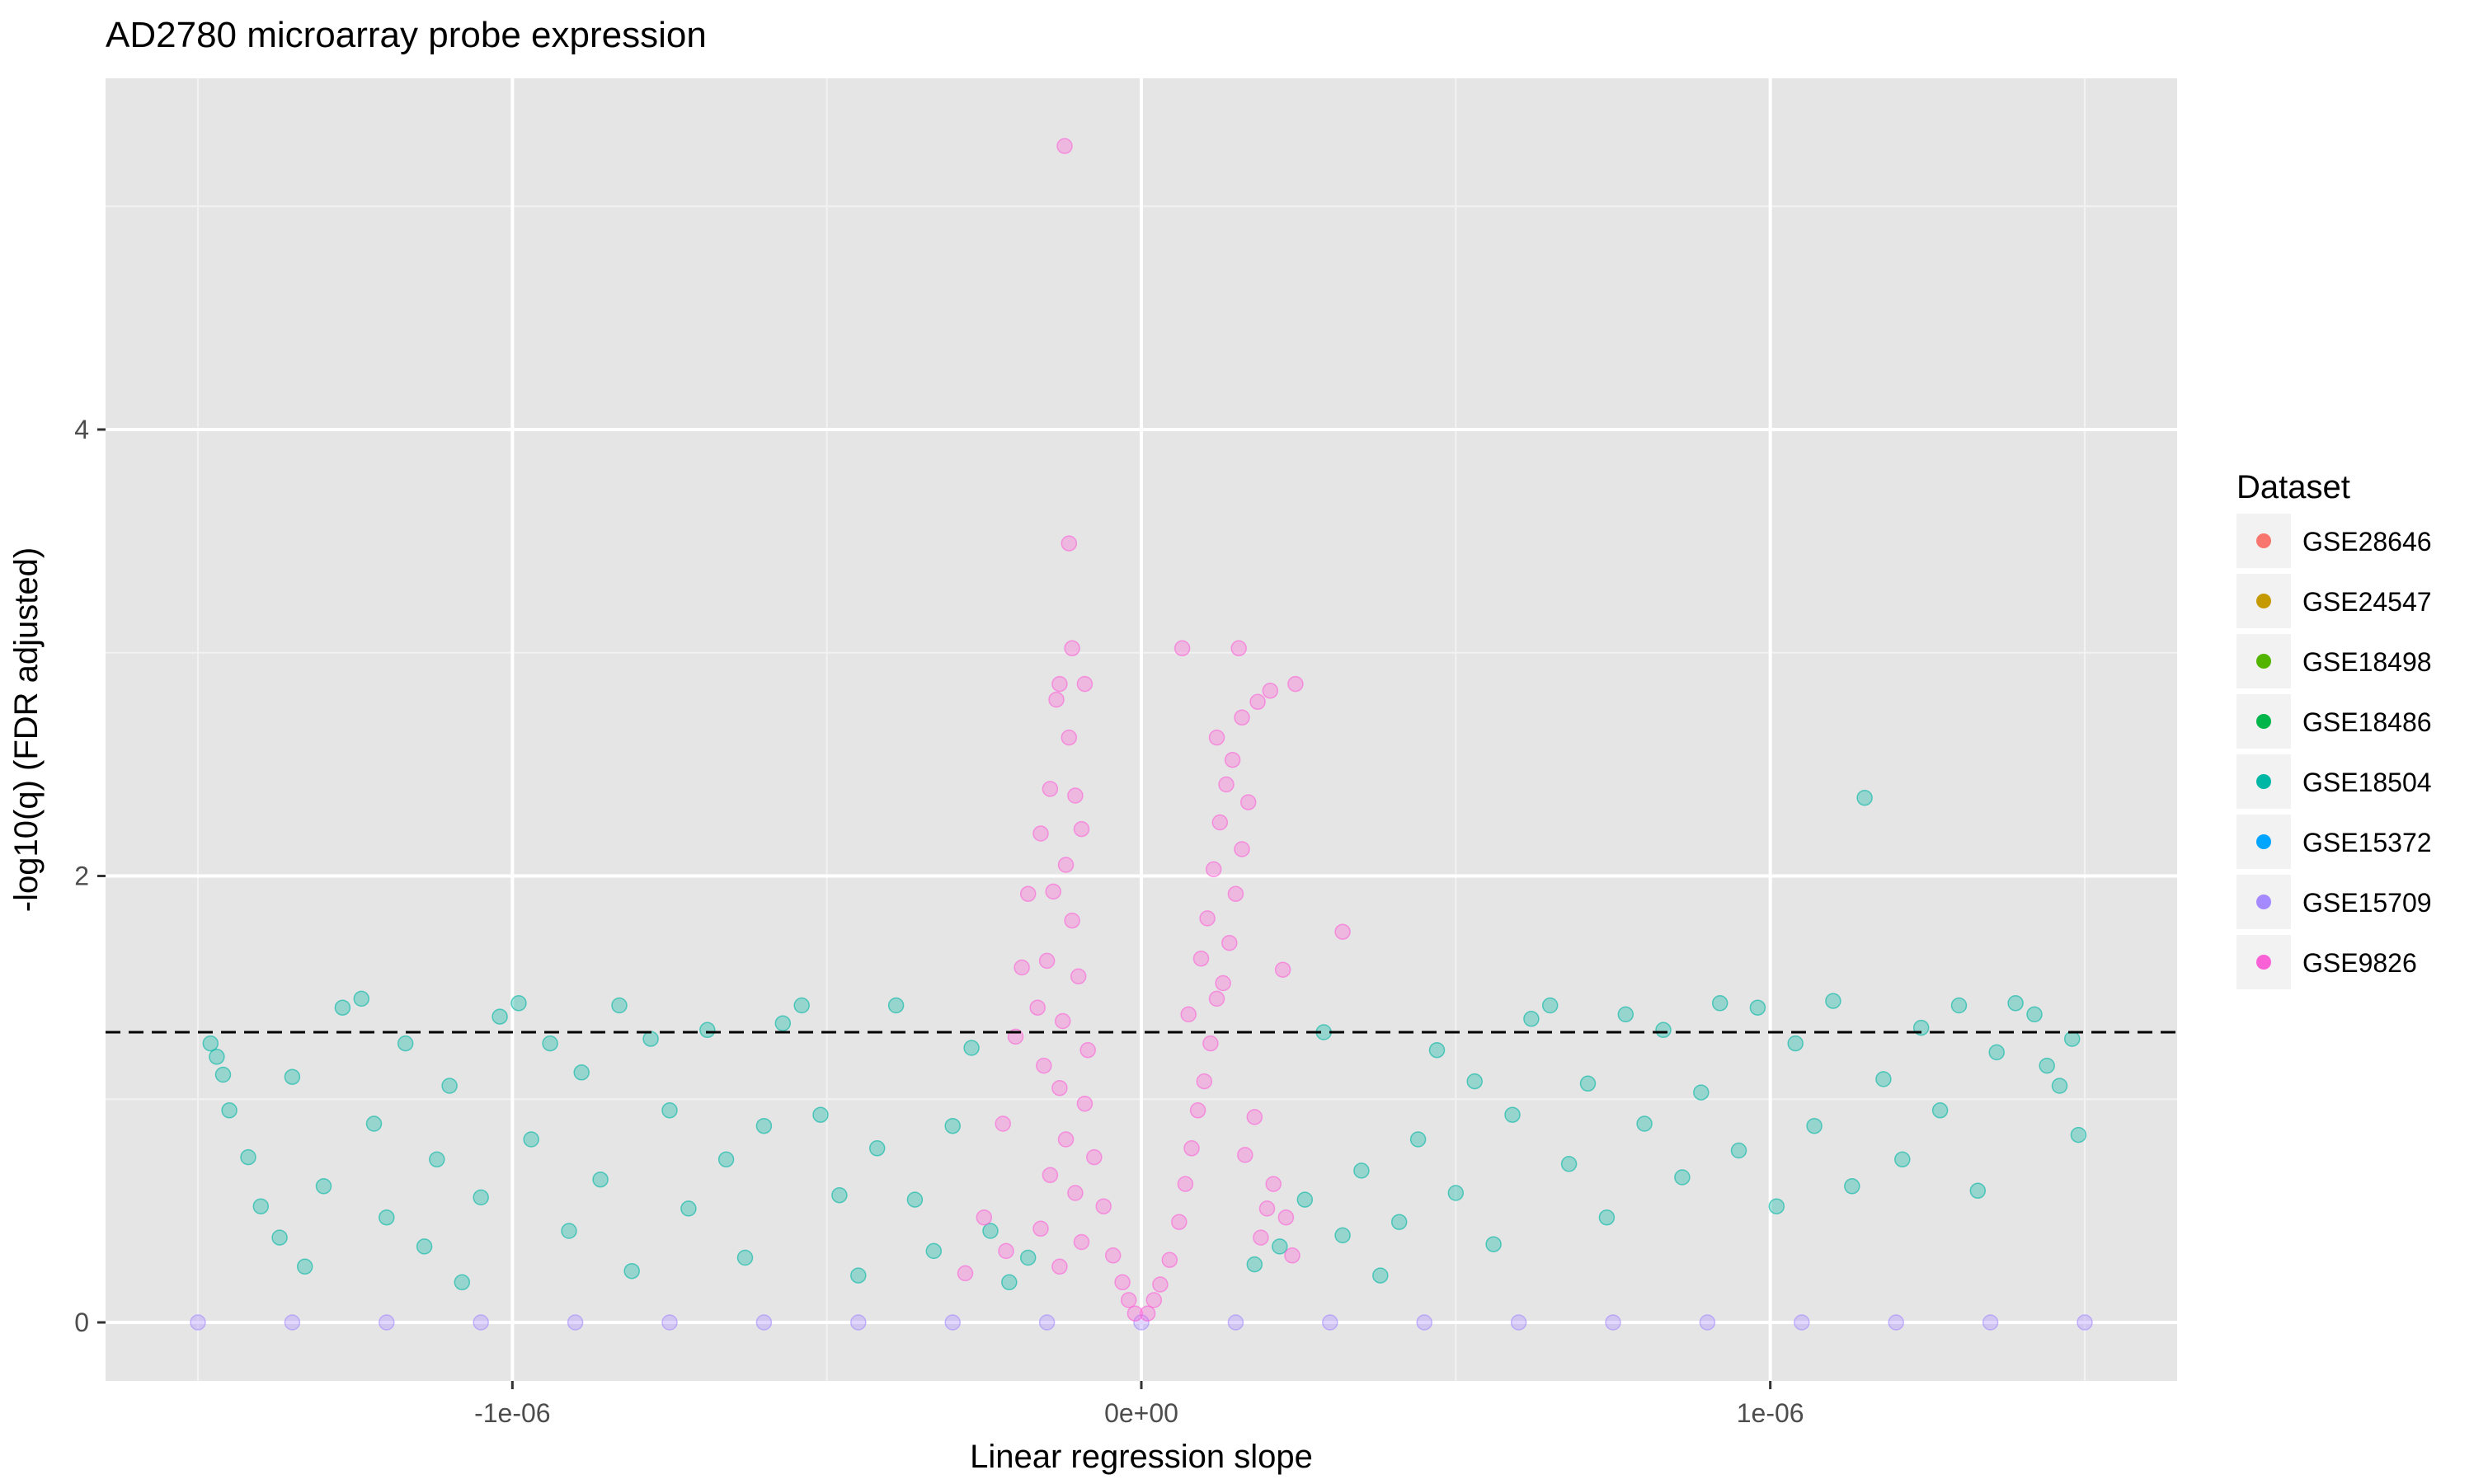  I want to click on legend-label: GSE9826, so click(2359, 963).